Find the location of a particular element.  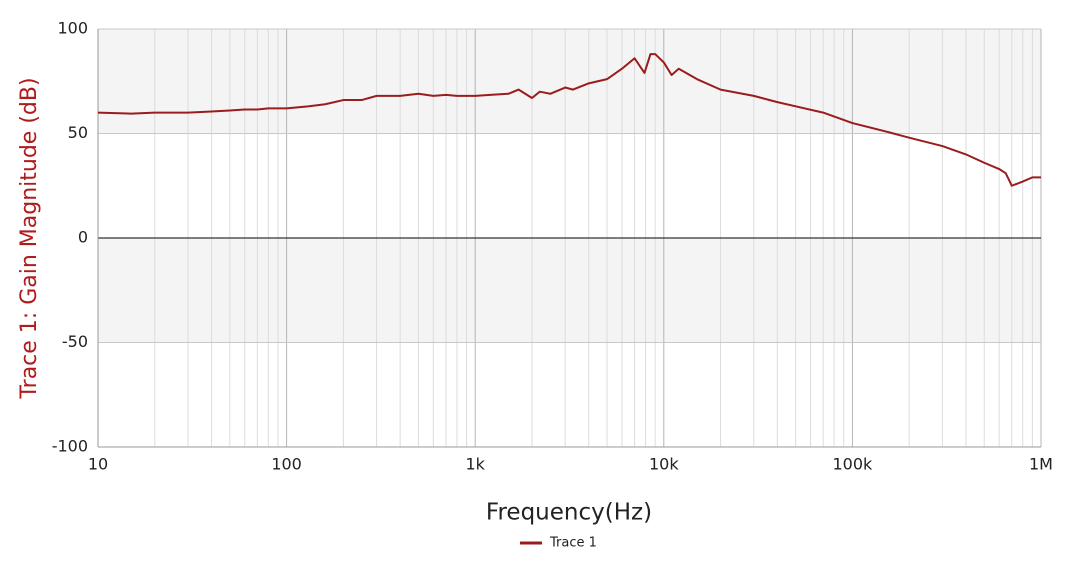

legend-label: Trace 1 is located at coordinates (573, 543).